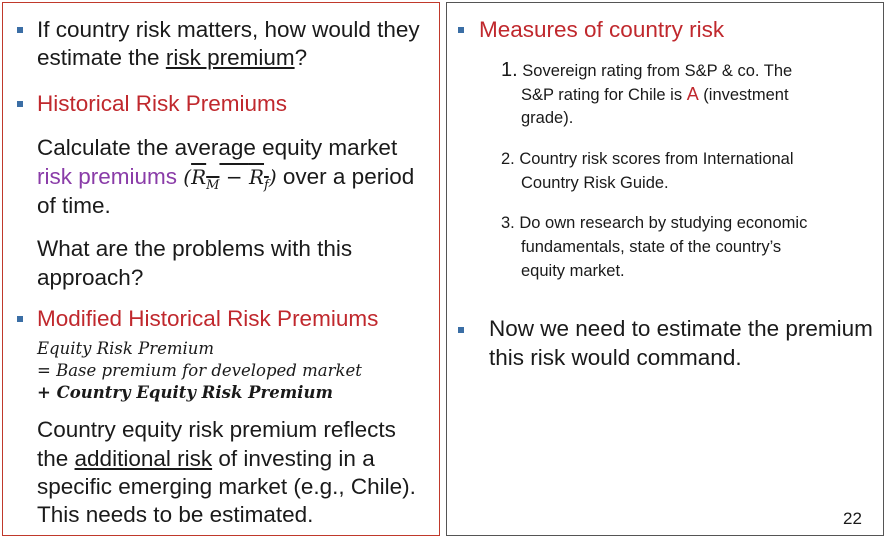 The width and height of the screenshot is (887, 541). What do you see at coordinates (175, 514) in the screenshot?
I see `country-premium-text-line-4: This needs to be estimated.` at bounding box center [175, 514].